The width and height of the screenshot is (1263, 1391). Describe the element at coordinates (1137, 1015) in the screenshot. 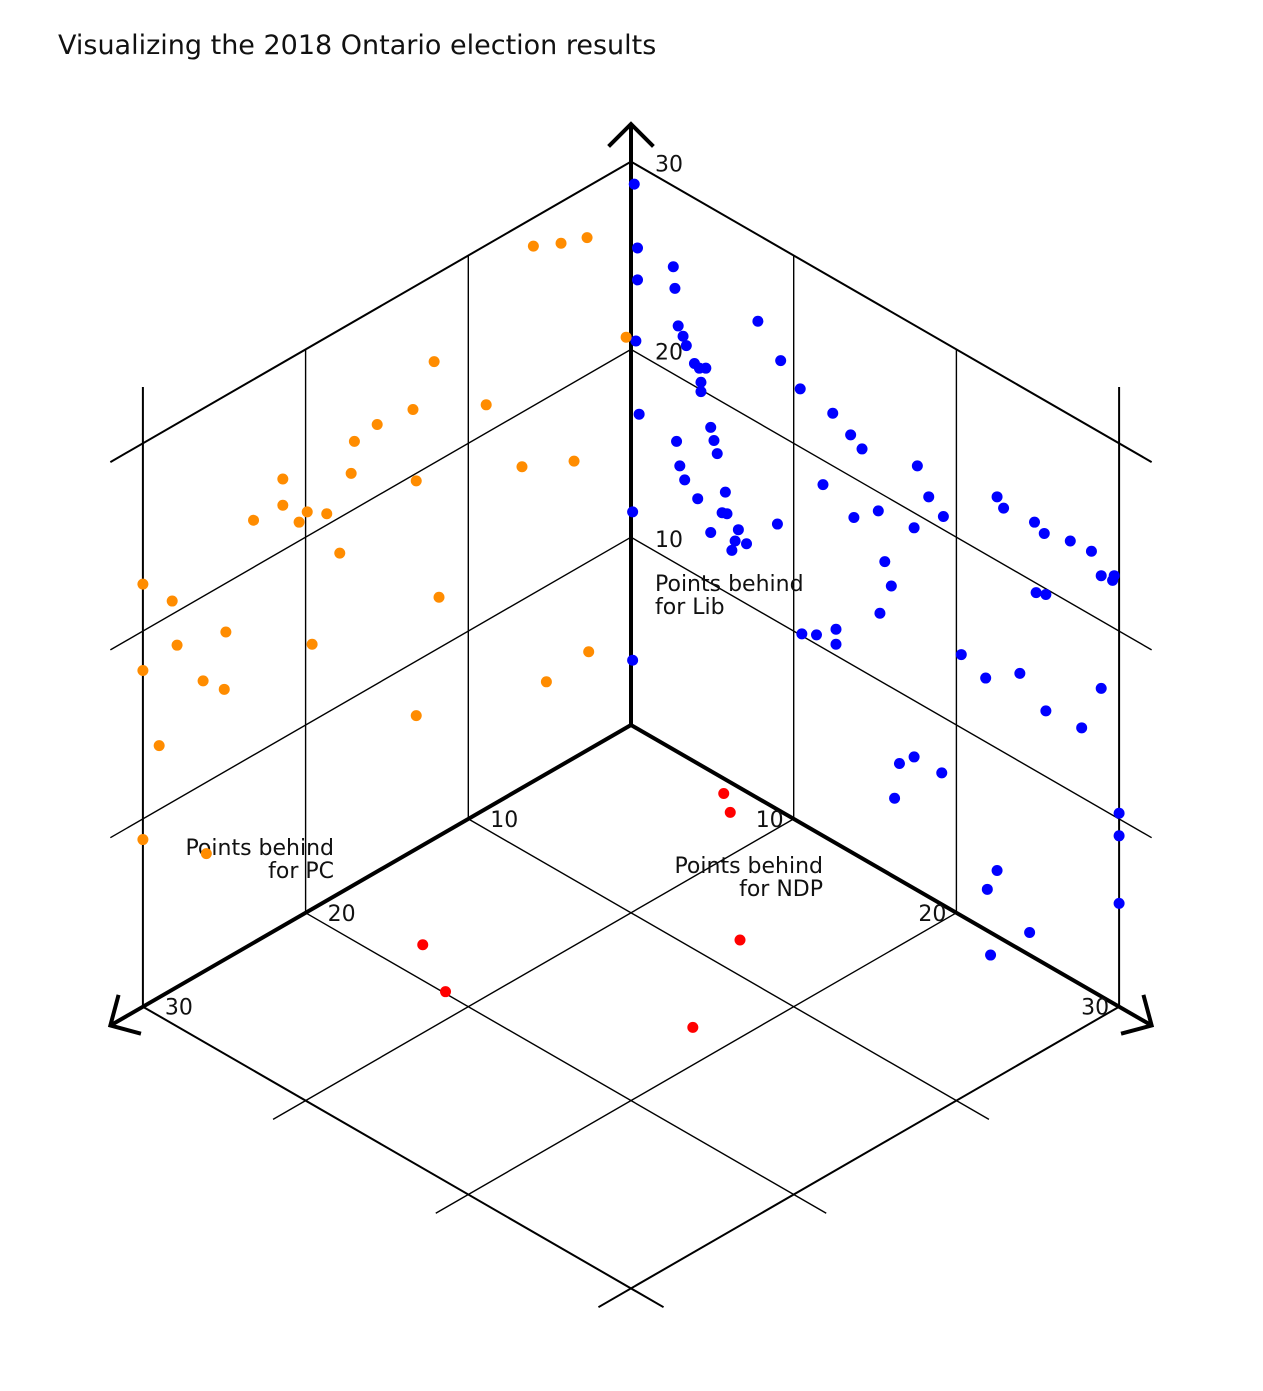

I see `axis-ndp-arrow` at that location.